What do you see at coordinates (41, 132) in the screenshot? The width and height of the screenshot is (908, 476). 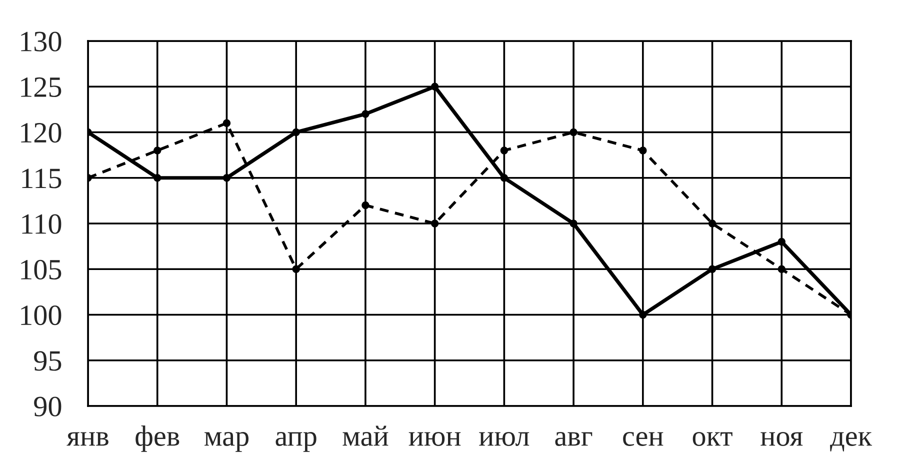 I see `y-tick-label: 120` at bounding box center [41, 132].